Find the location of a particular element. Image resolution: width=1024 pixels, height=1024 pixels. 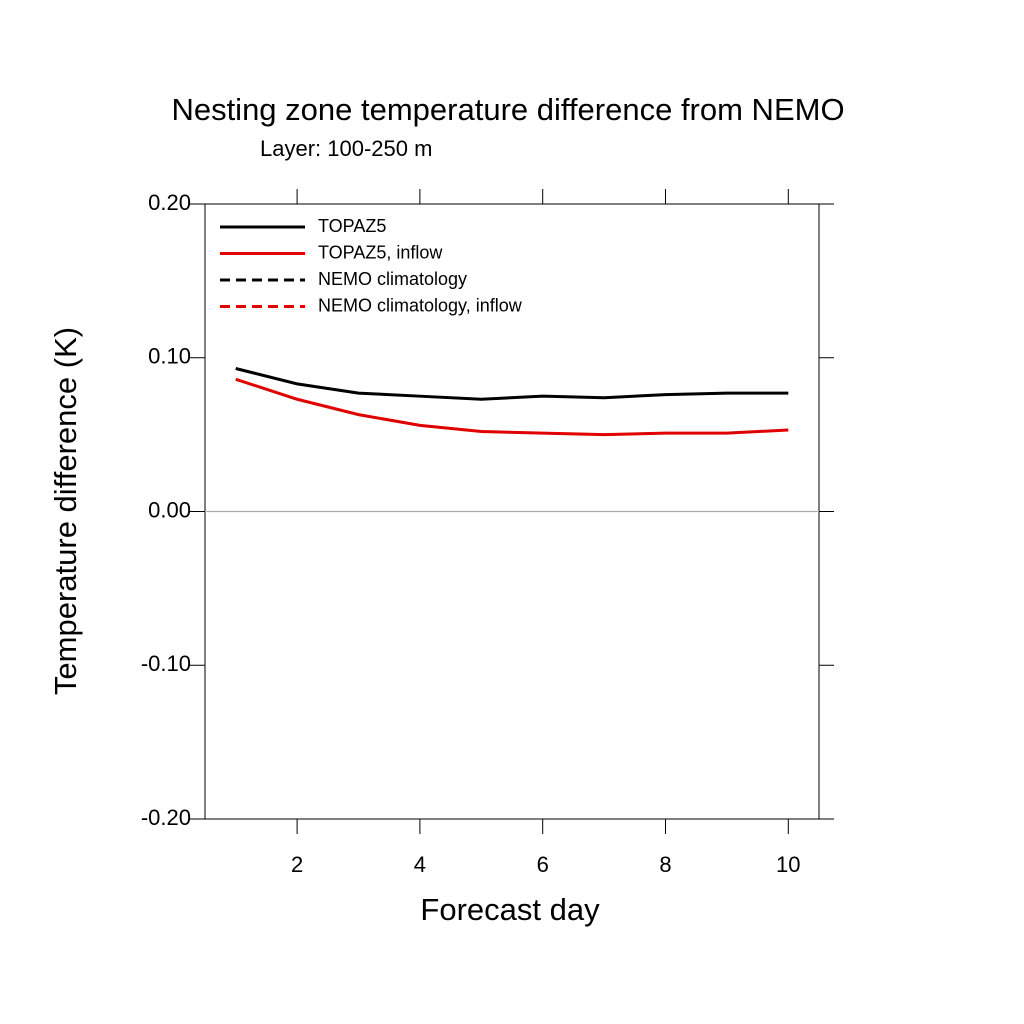

chart-subtitle: Layer: 100-250 m is located at coordinates (346, 148).